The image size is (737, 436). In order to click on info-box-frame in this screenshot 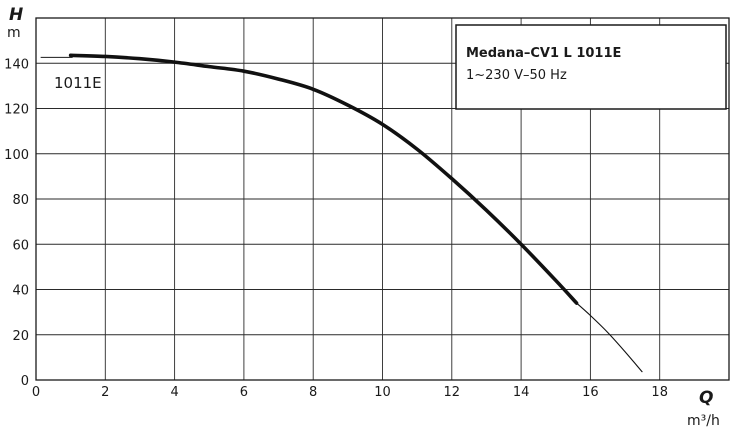, I will do `click(591, 67)`.